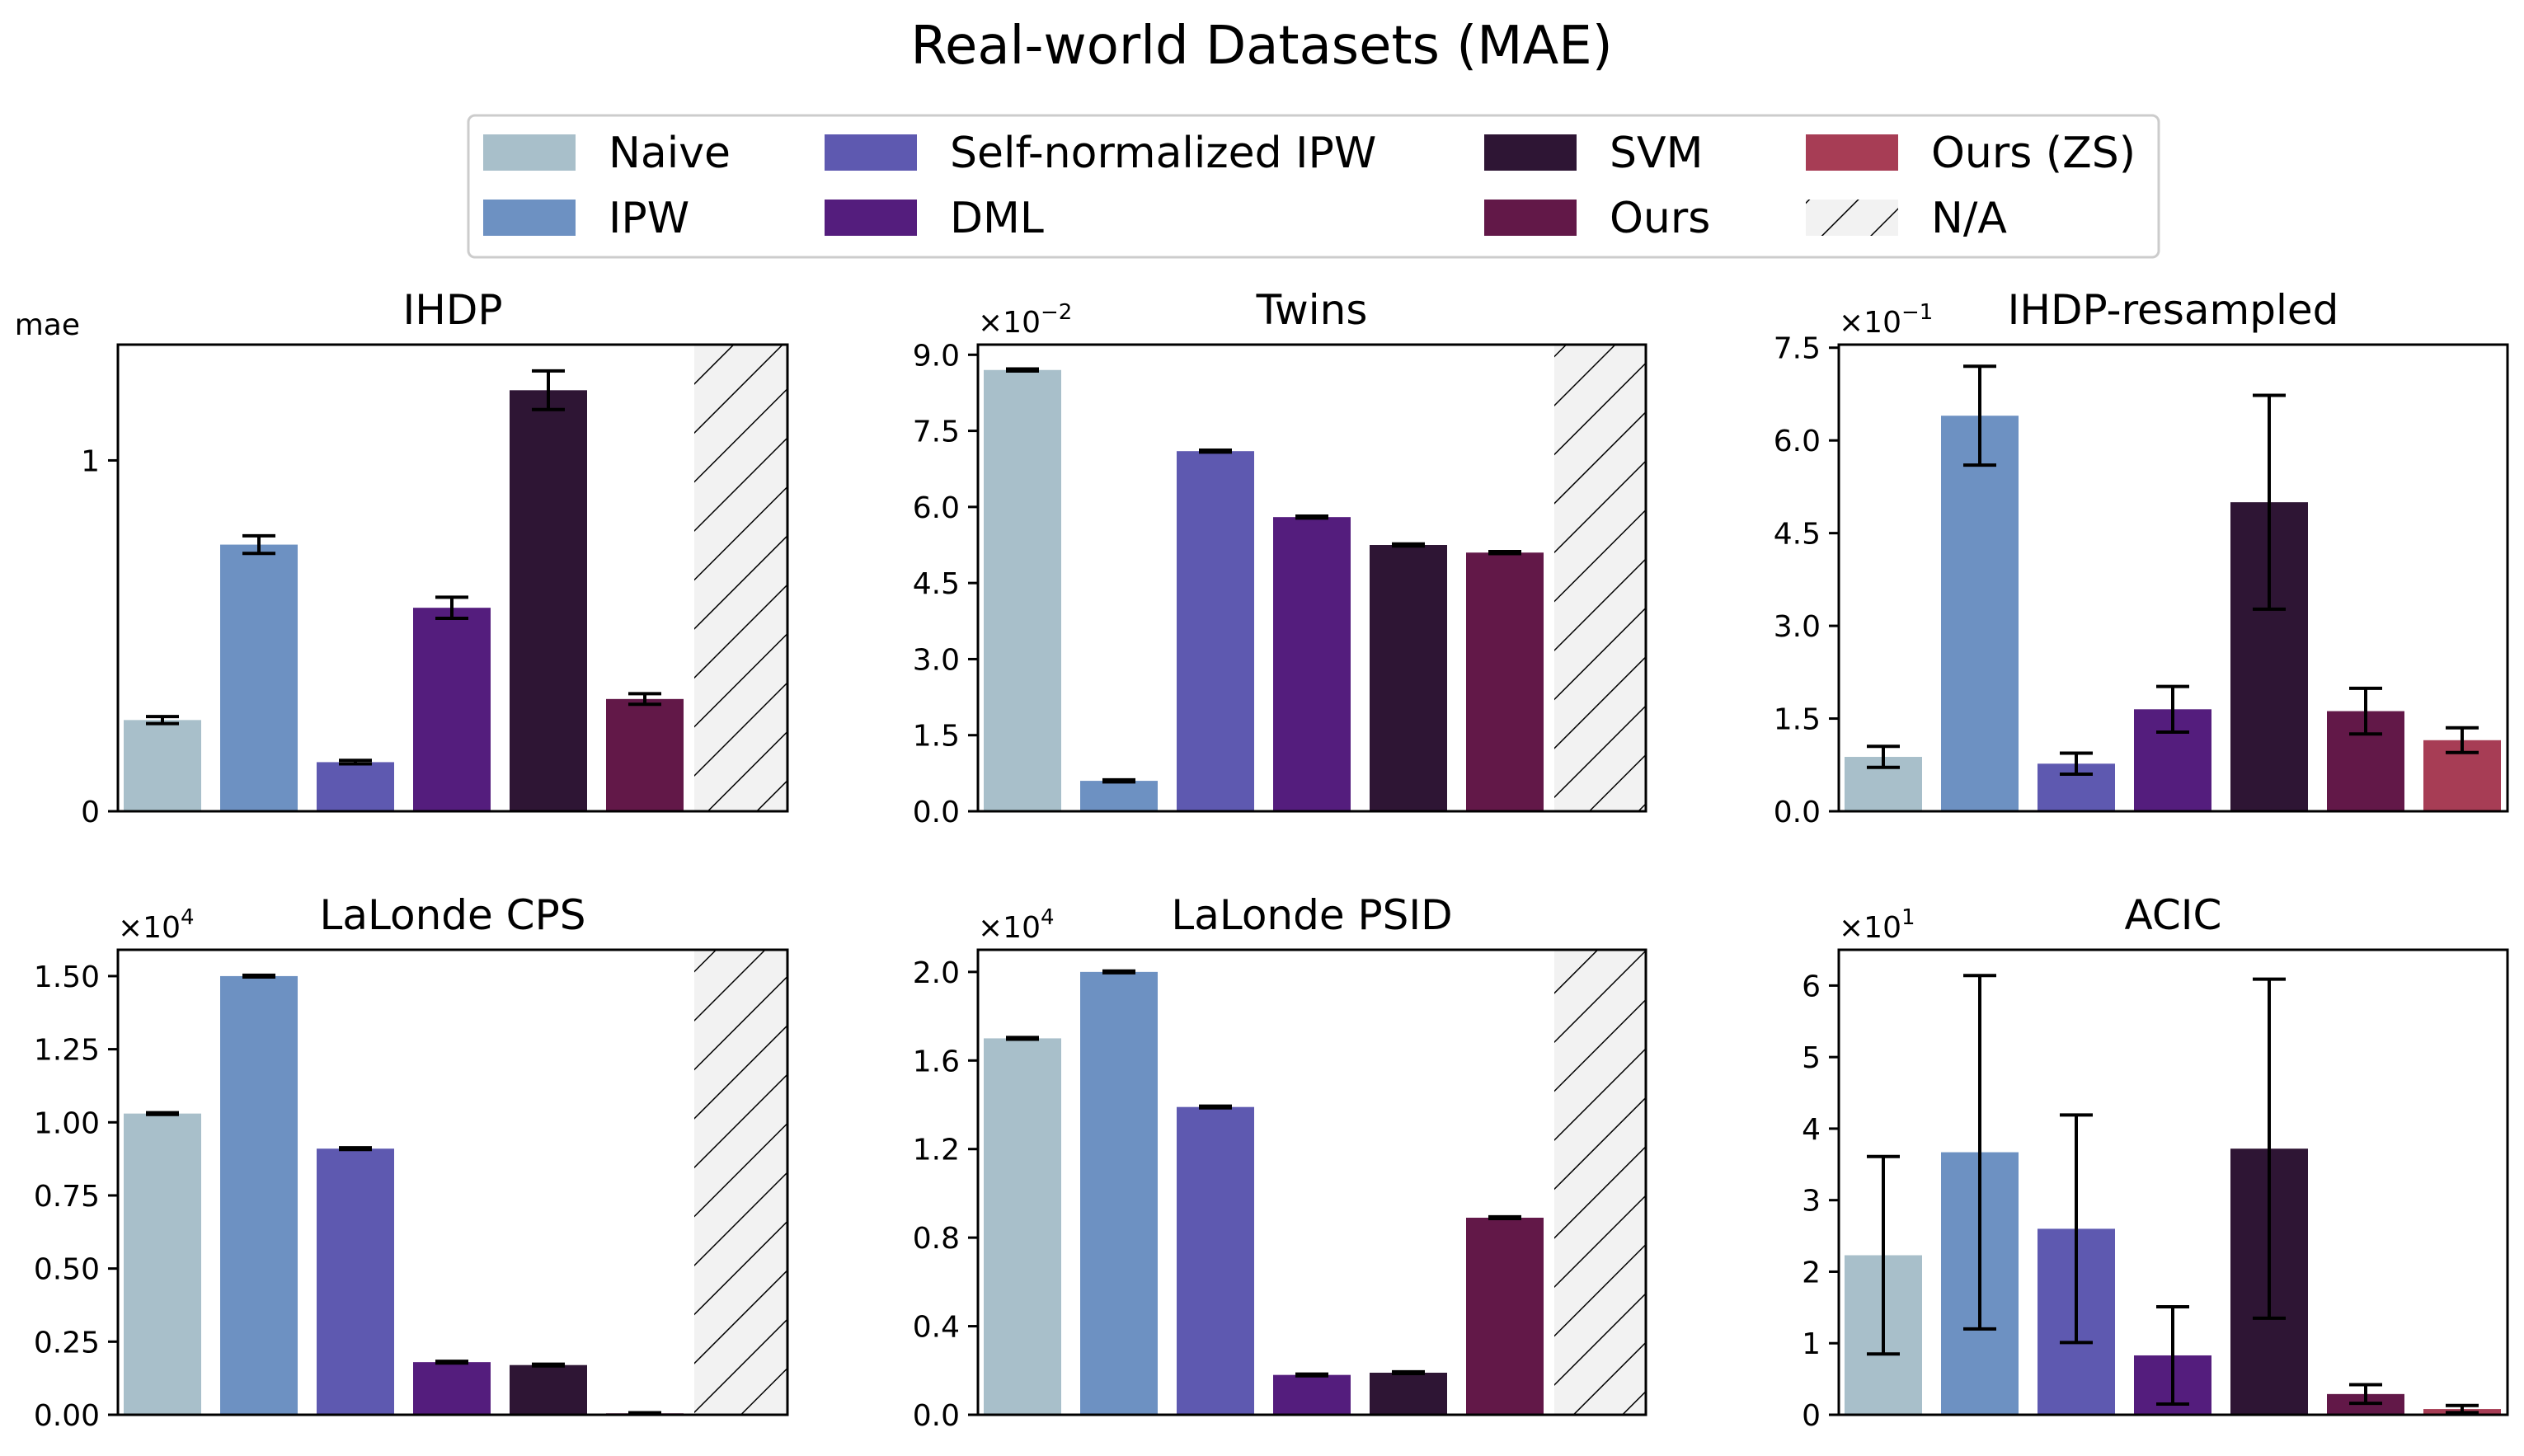  I want to click on y-axis-label: mae, so click(47, 325).